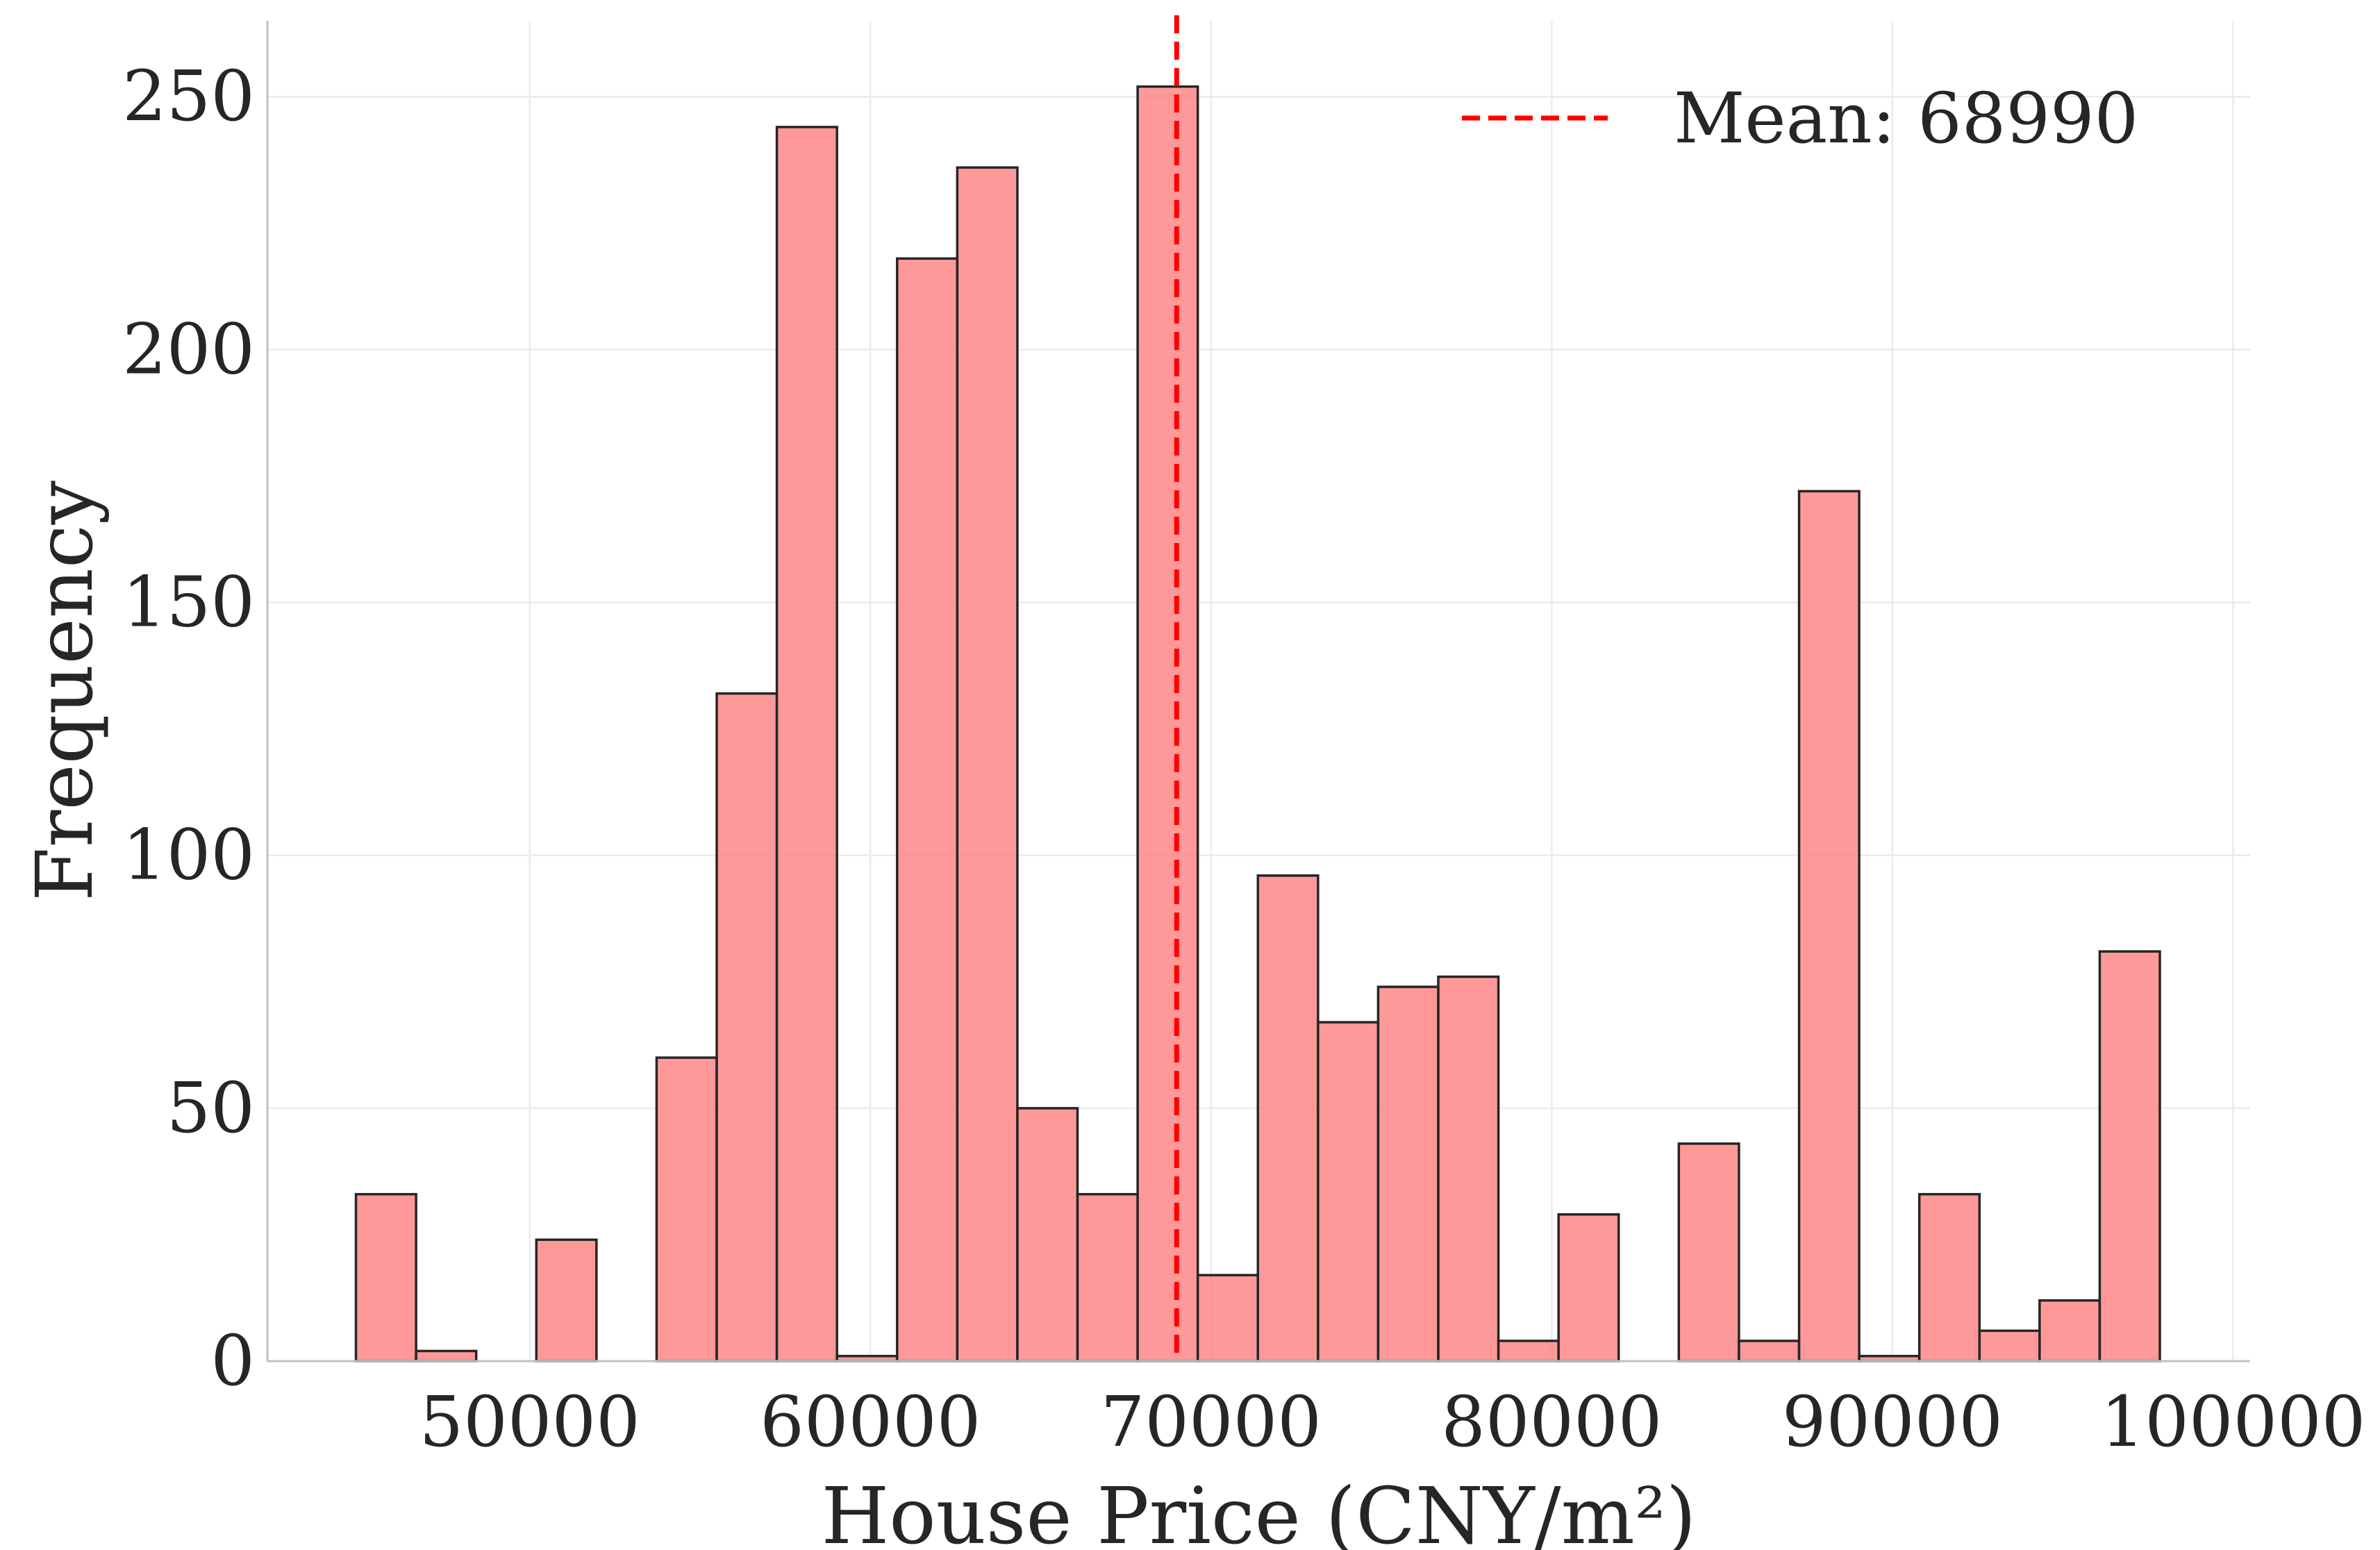 Image resolution: width=2380 pixels, height=1550 pixels. Describe the element at coordinates (211, 1108) in the screenshot. I see `y-tick-label: 50` at that location.